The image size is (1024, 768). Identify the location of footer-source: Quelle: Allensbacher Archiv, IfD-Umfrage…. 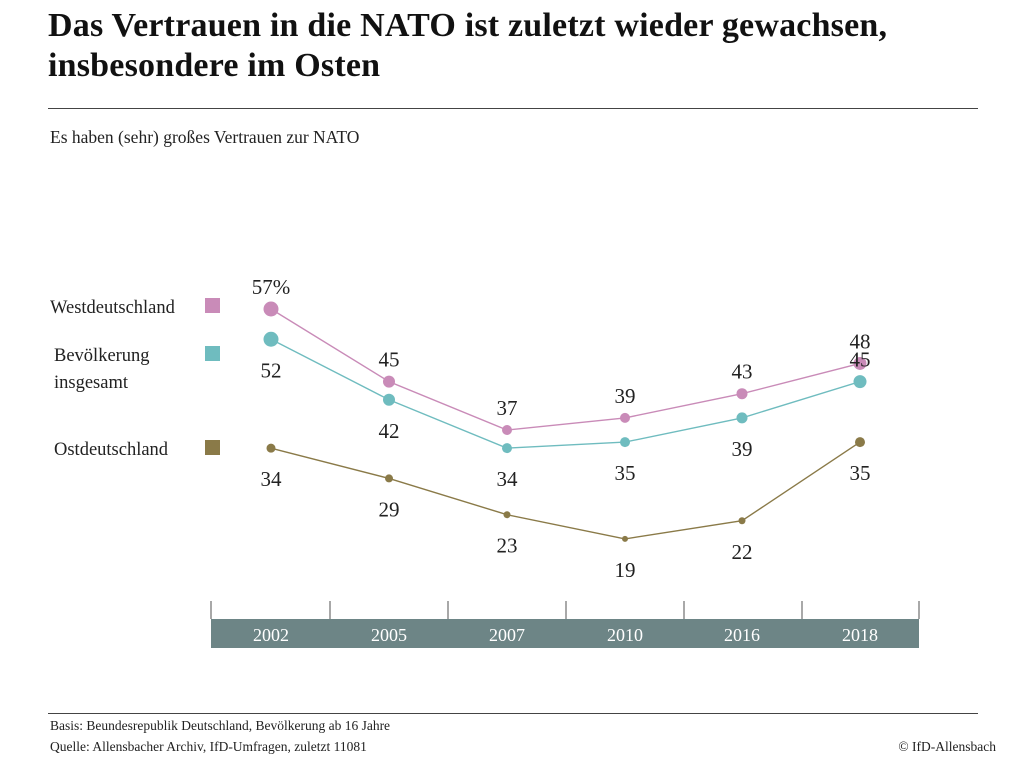
(208, 746).